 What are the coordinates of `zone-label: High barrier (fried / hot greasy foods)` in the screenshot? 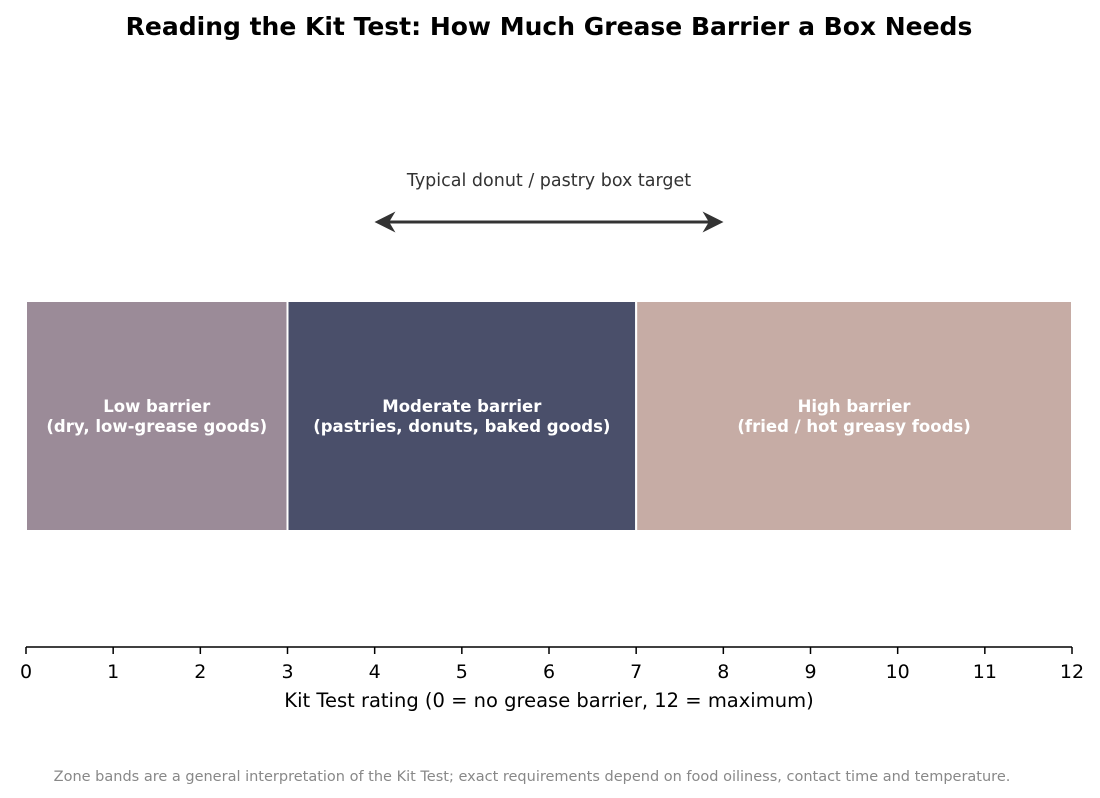 It's located at (853, 416).